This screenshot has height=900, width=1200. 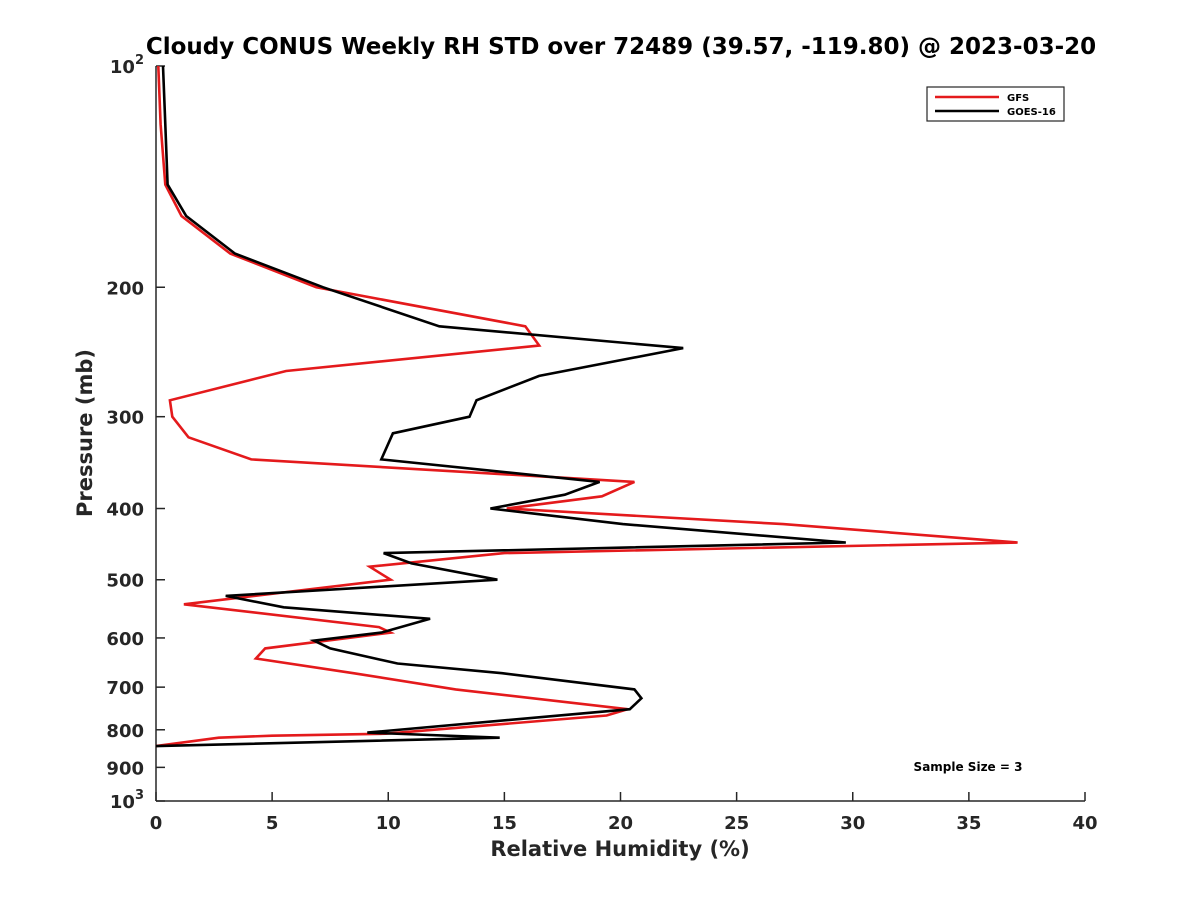 I want to click on x-tick-label: 15, so click(x=504, y=823).